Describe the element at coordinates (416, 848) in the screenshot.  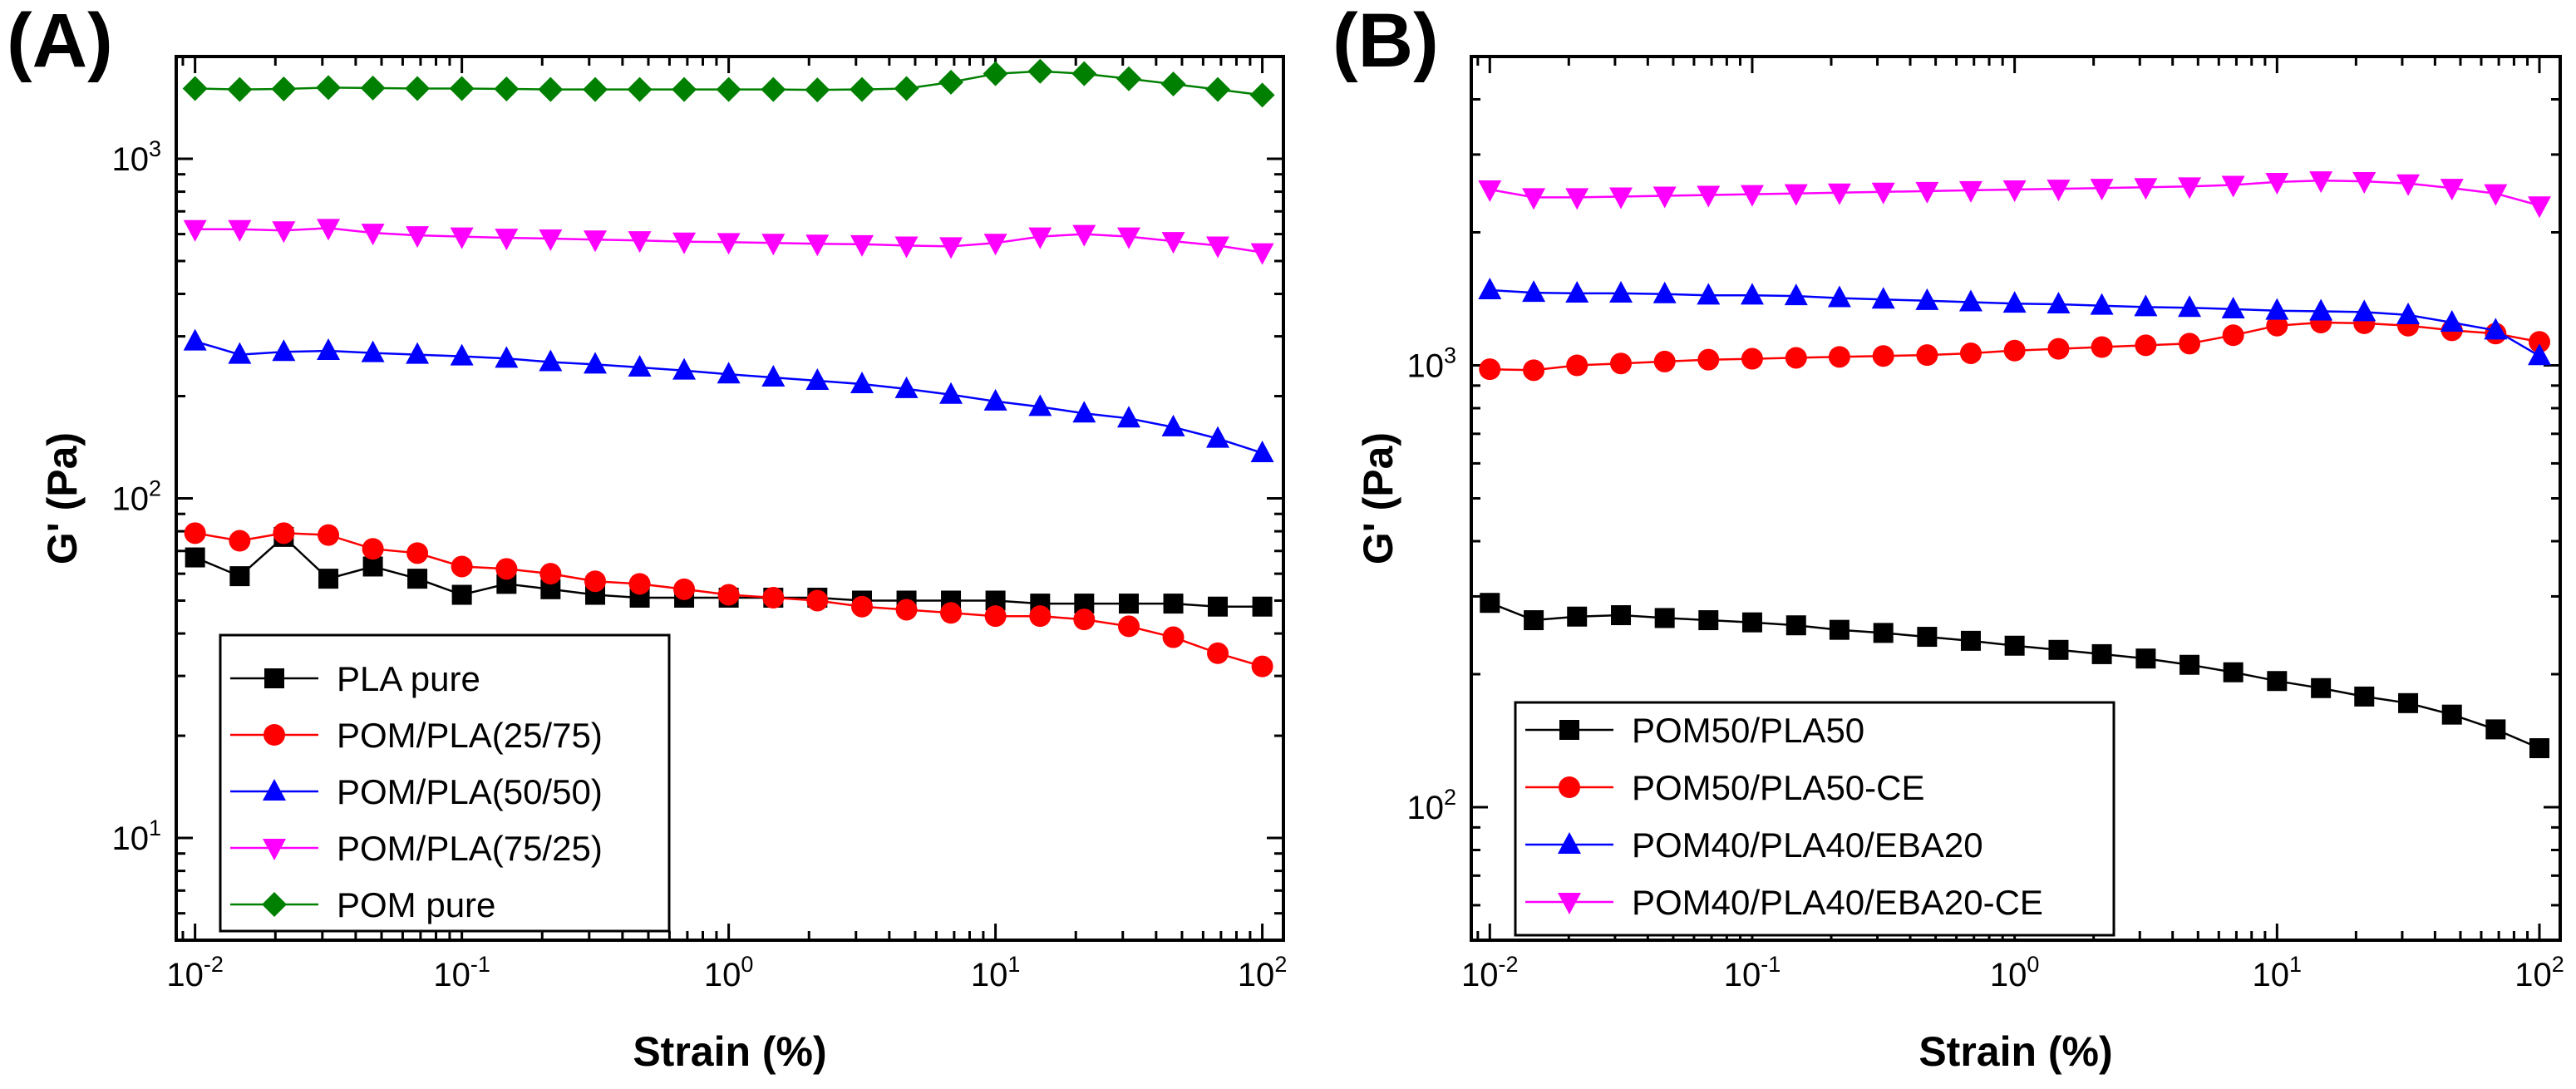
I see `legend-entry: POM/PLA(75/25)` at that location.